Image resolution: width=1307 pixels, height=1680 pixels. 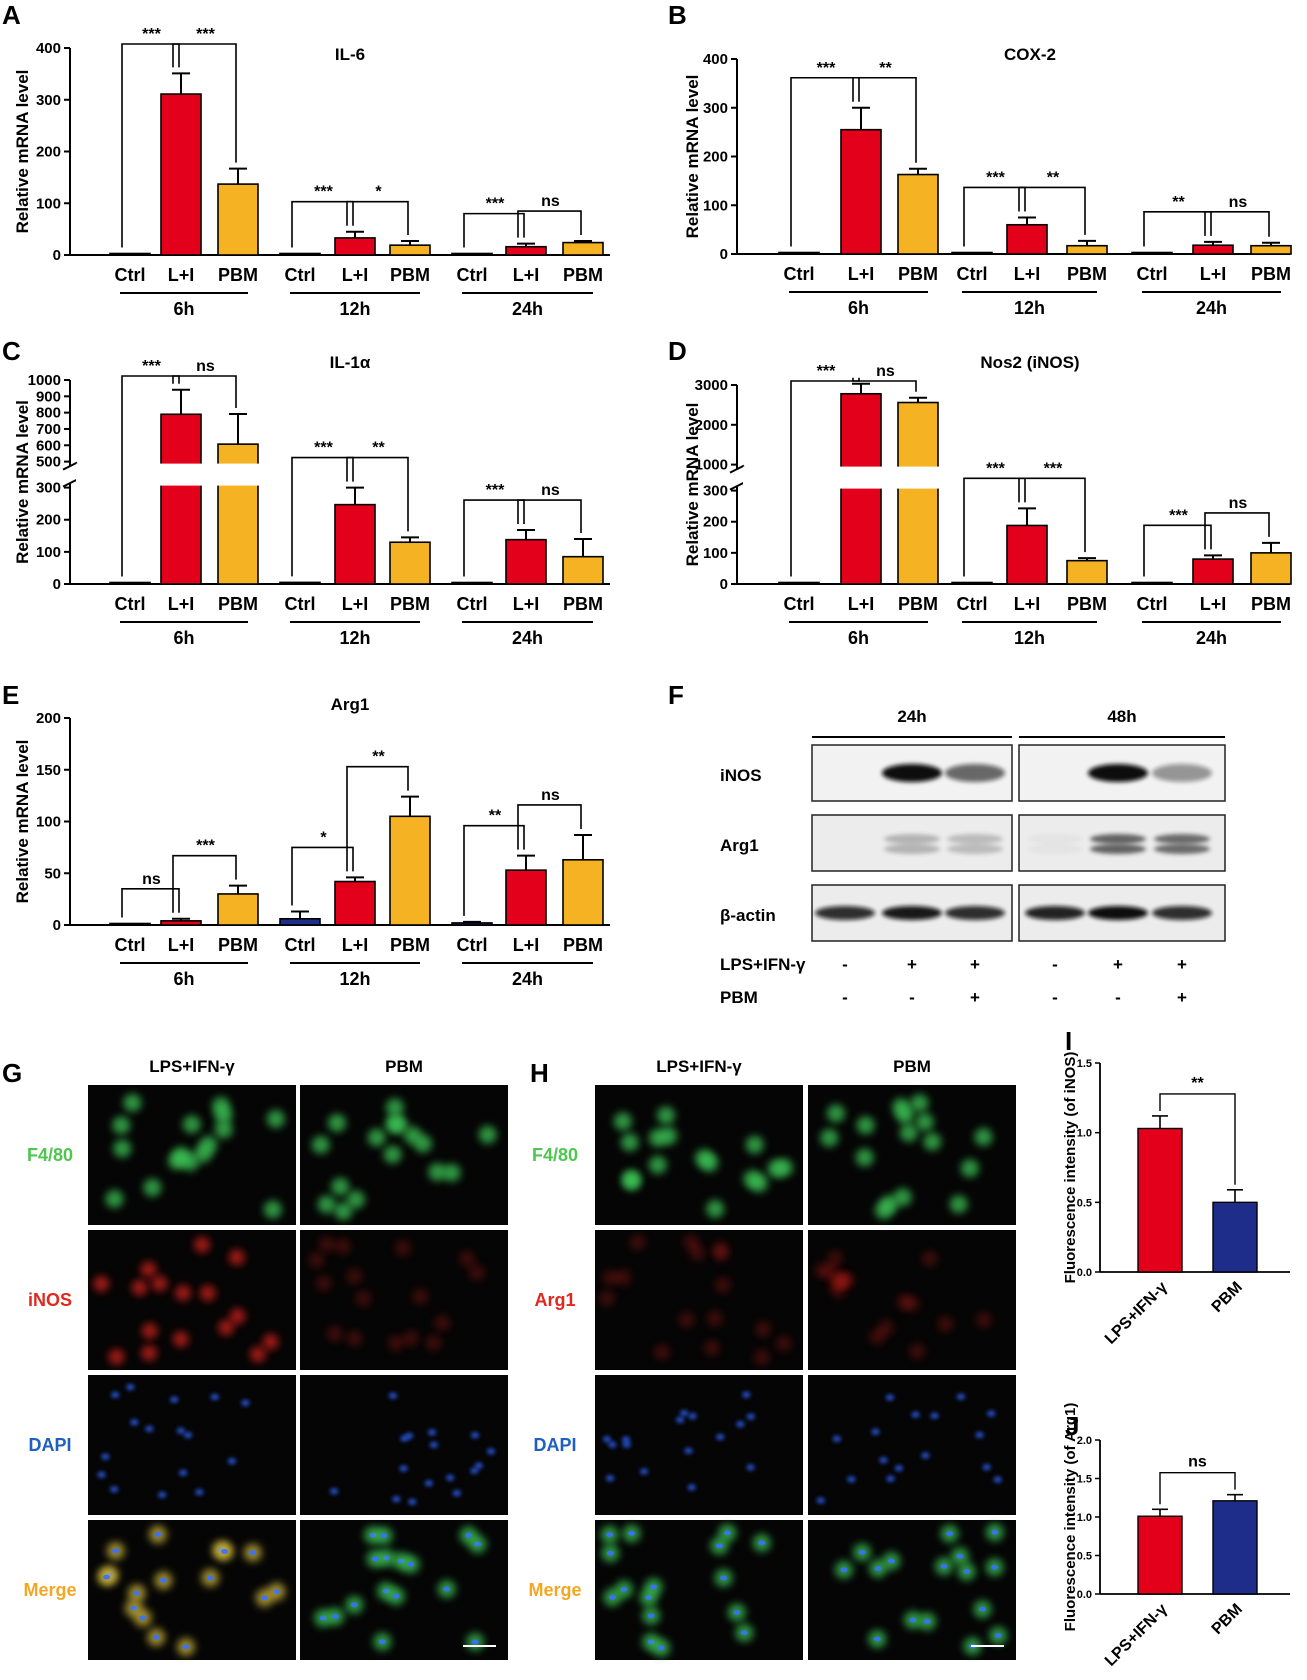 What do you see at coordinates (151, 366) in the screenshot?
I see `significance-label: ***` at bounding box center [151, 366].